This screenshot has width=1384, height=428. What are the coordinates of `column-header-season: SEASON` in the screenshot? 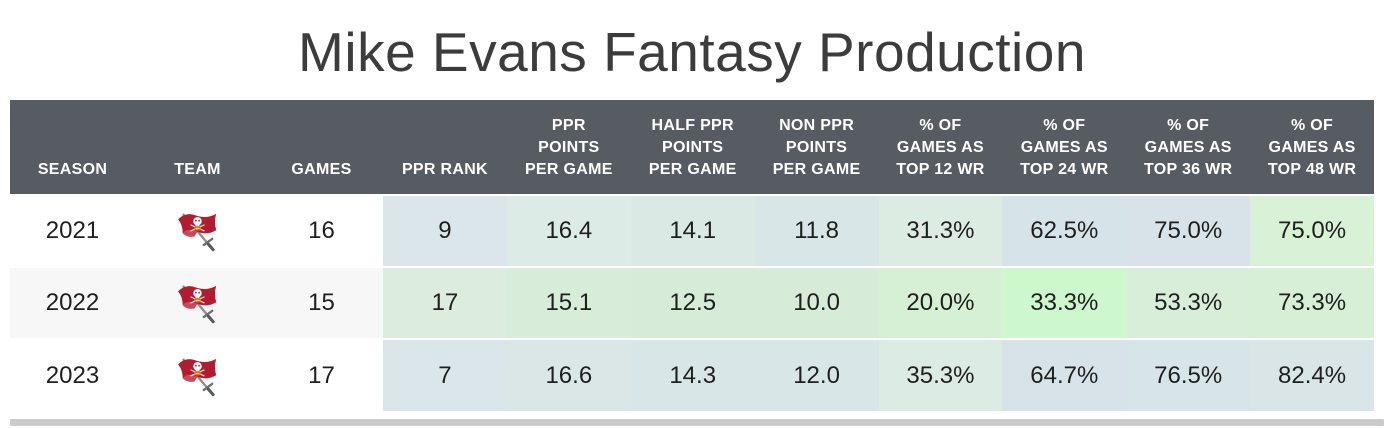 It's located at (72, 147).